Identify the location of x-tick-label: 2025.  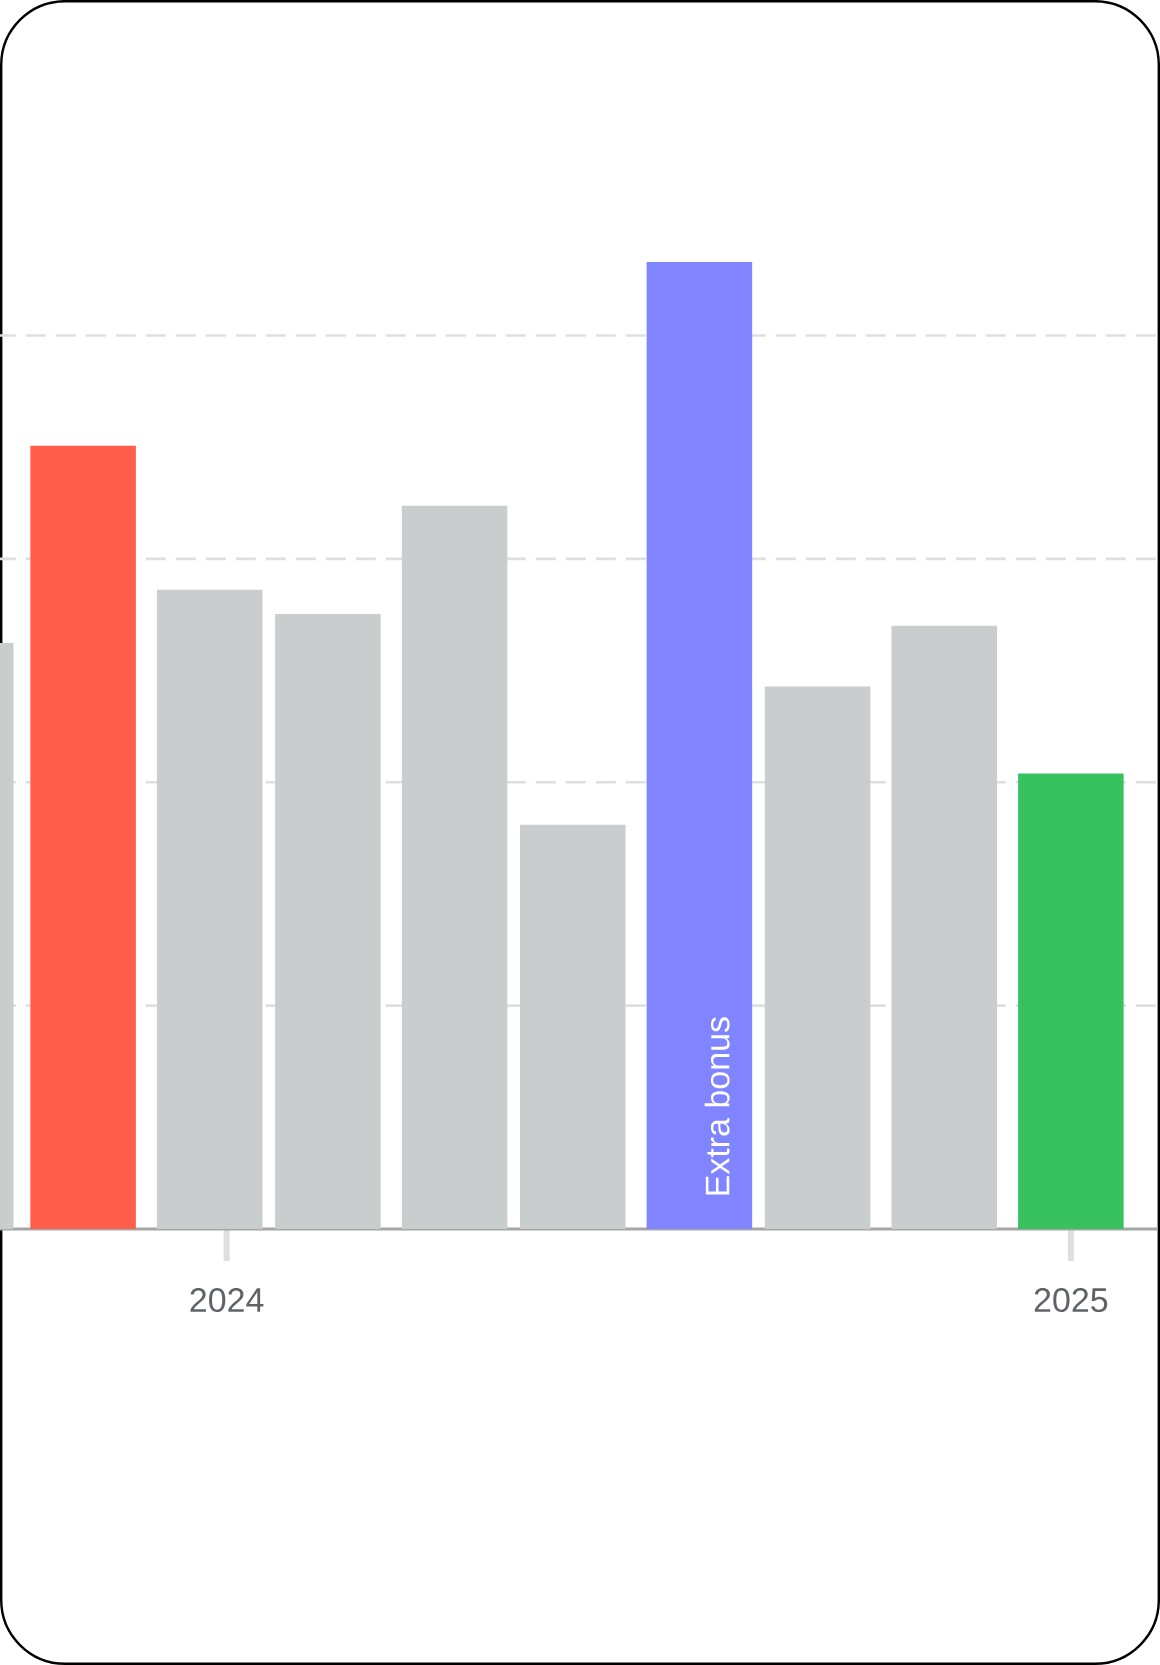
(1071, 1300).